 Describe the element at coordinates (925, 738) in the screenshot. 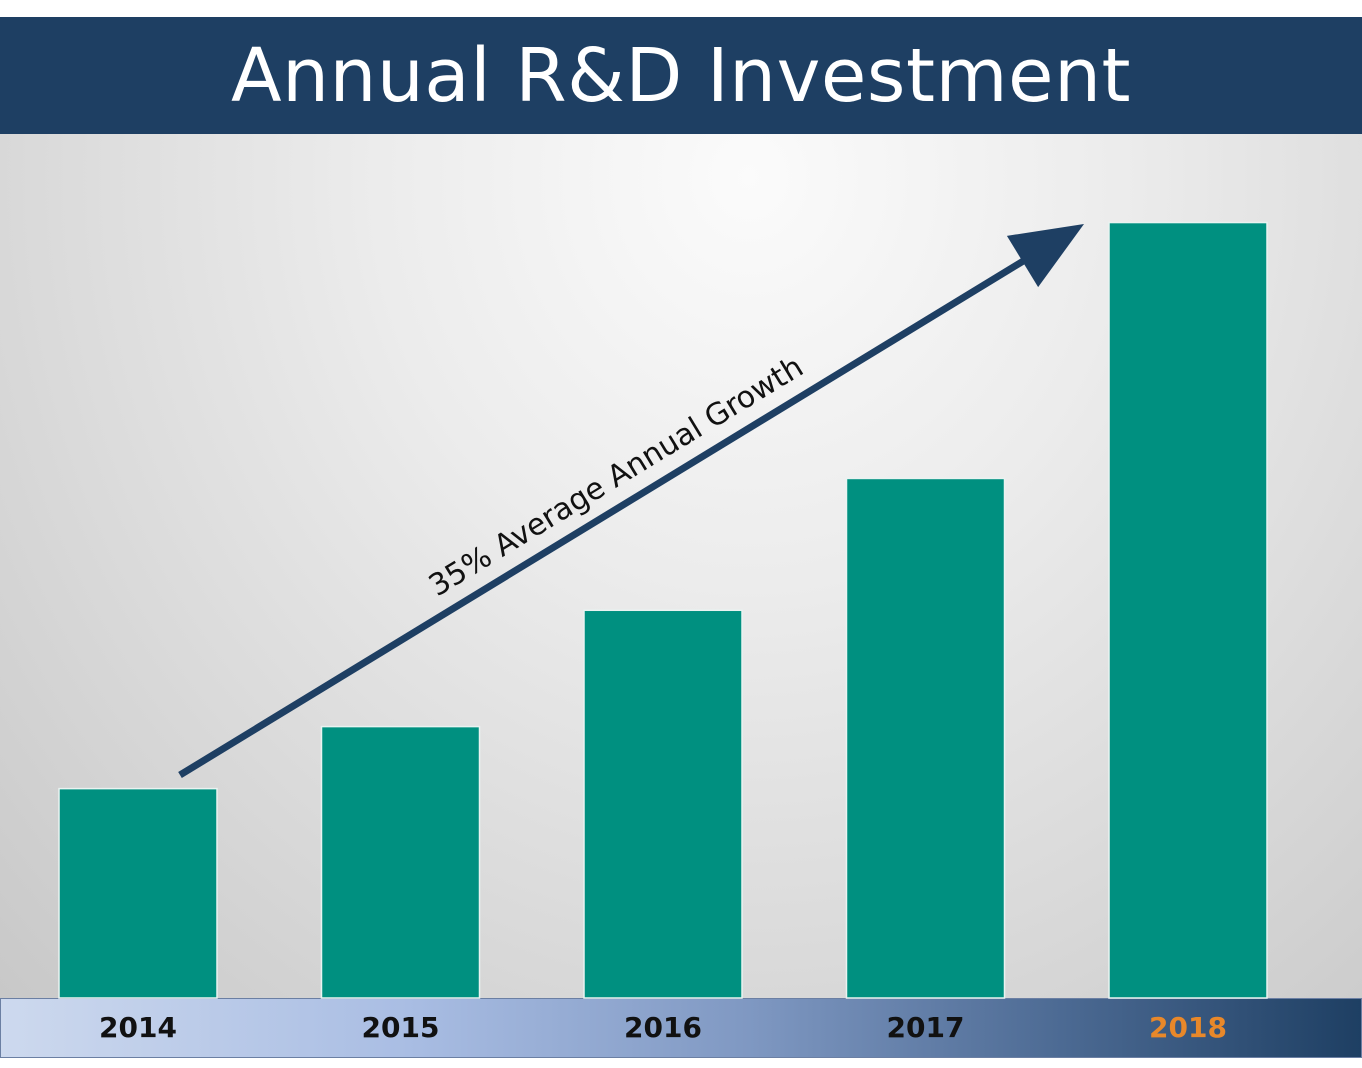

I see `bar-2017` at that location.